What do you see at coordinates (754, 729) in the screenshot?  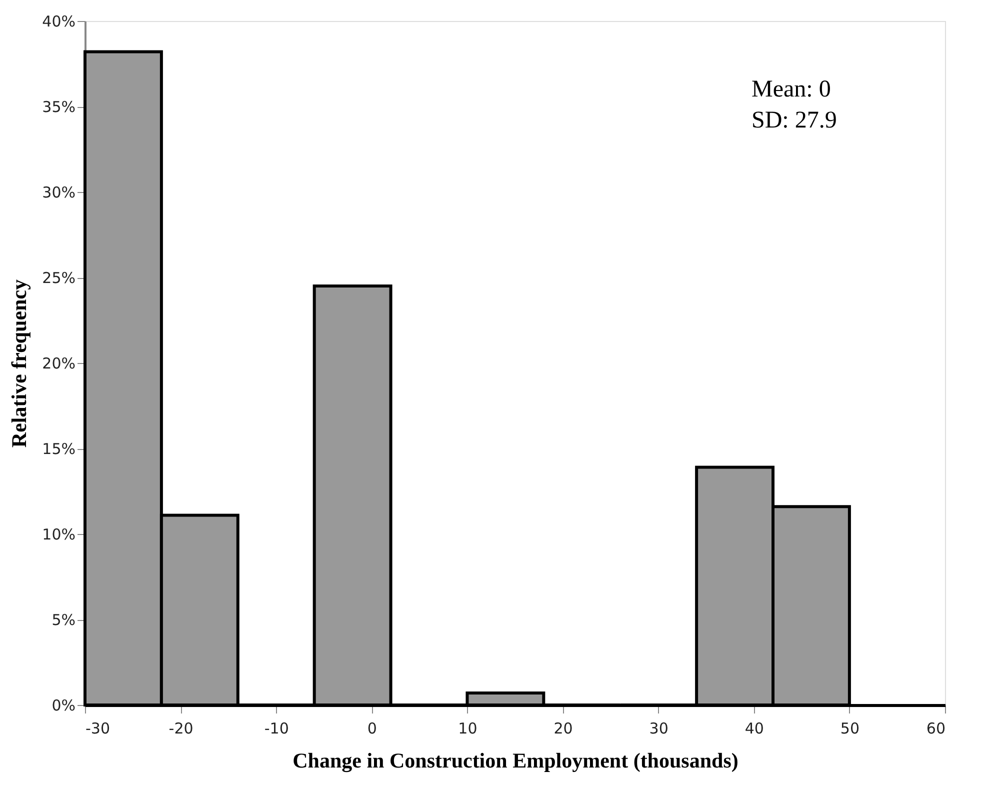 I see `x-tick-label: 40` at bounding box center [754, 729].